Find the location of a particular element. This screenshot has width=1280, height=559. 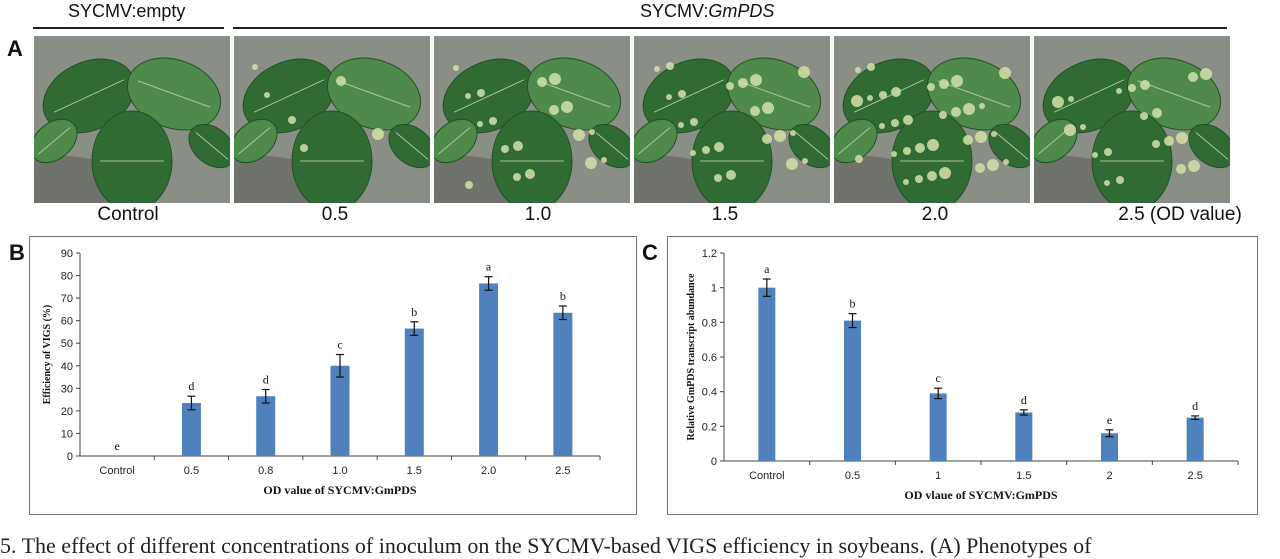

chart-b-category-label: 2.0 is located at coordinates (488, 471).